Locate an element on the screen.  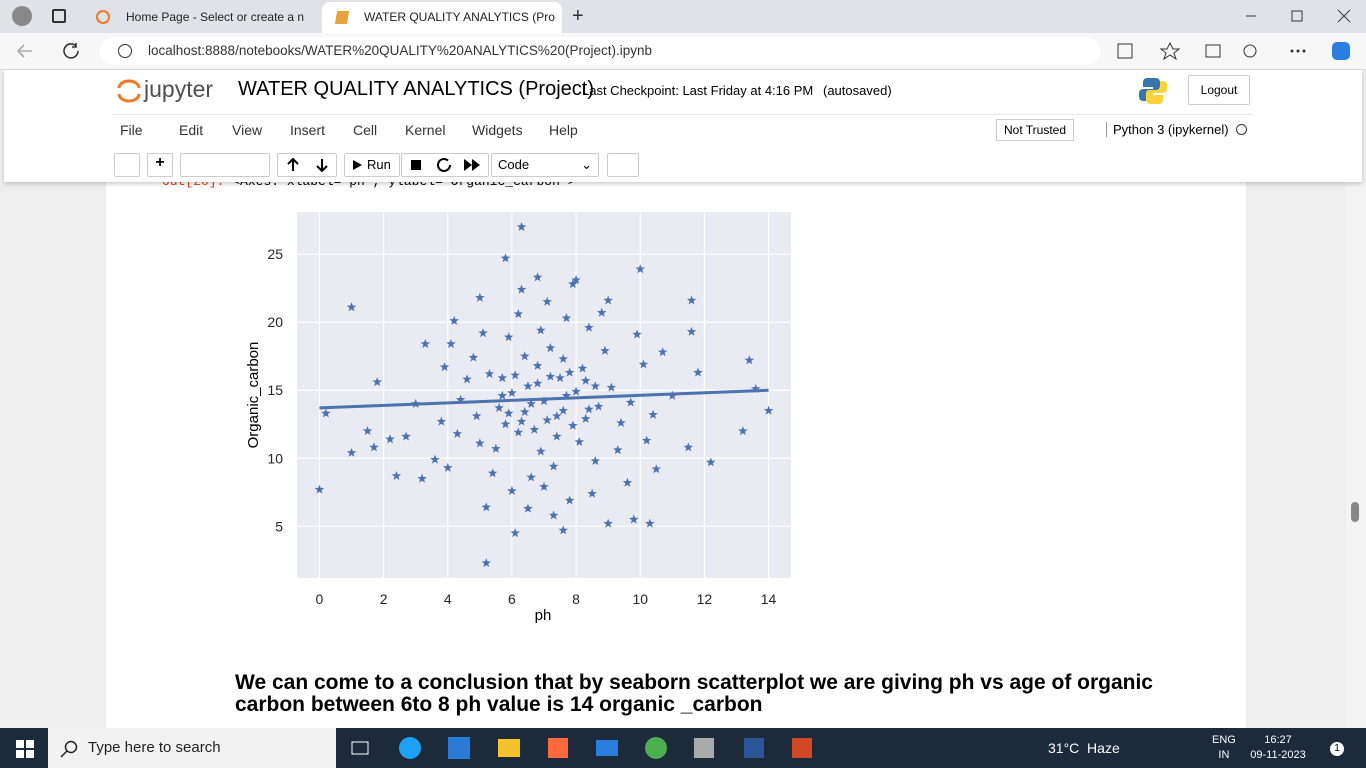
browser-toolbar is located at coordinates (1230, 51).